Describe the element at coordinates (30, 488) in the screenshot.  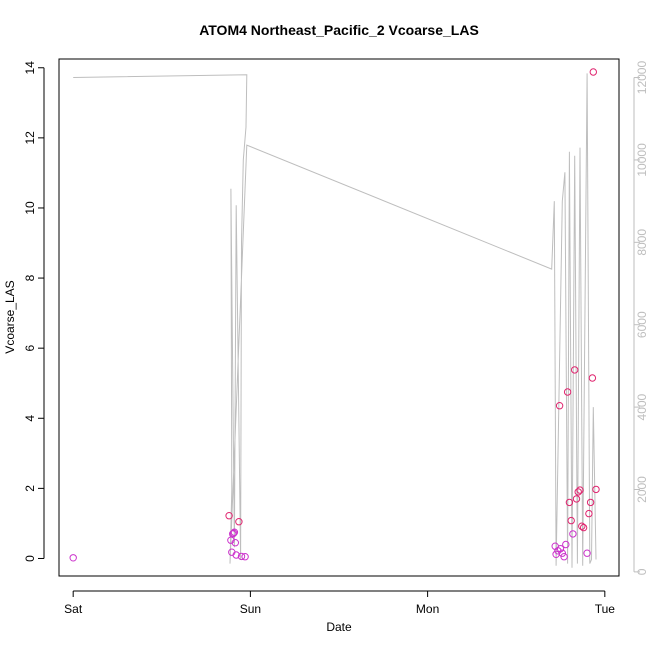
I see `y-tick-label: 2` at that location.